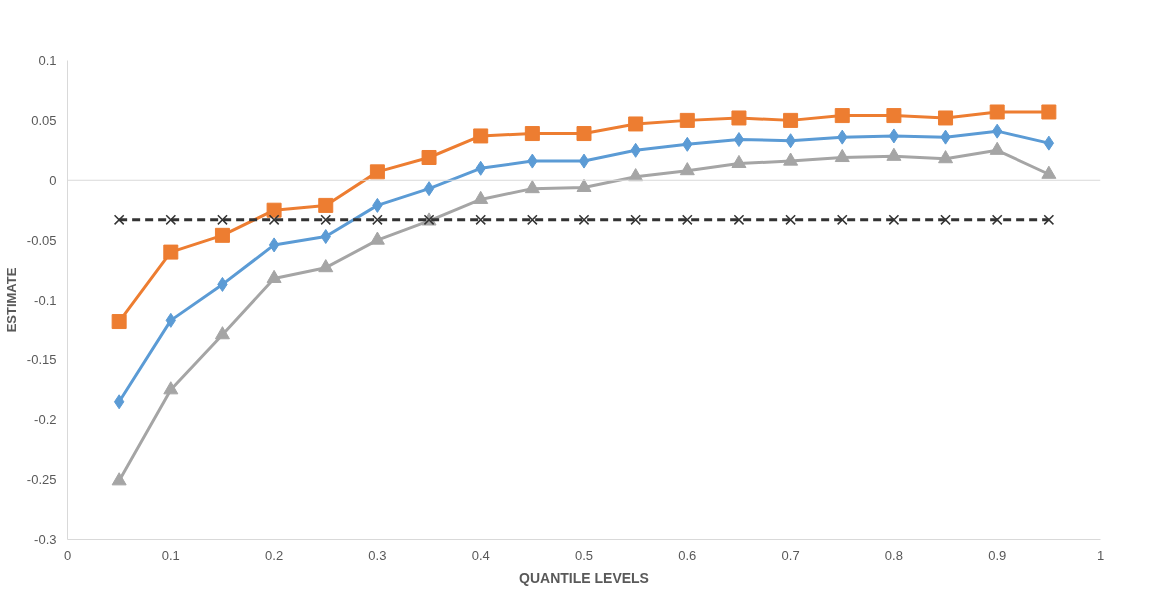 The width and height of the screenshot is (1156, 599). I want to click on x-axis-title: QUANTILE LEVELS, so click(584, 577).